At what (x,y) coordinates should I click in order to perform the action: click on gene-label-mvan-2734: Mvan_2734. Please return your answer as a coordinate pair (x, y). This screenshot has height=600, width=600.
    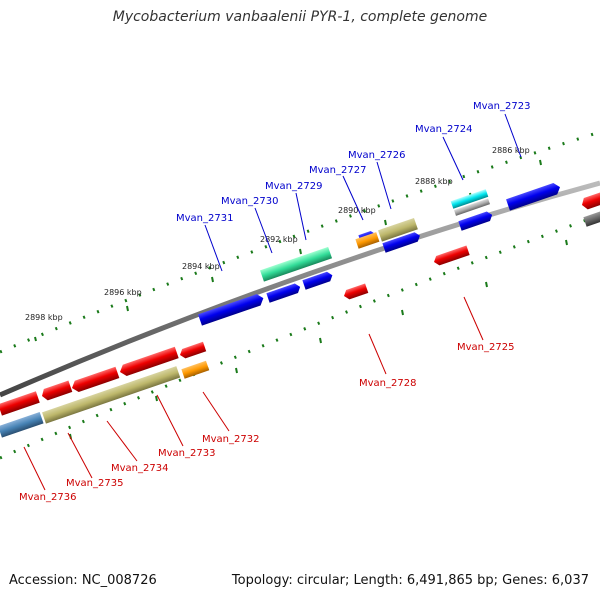
    Looking at the image, I should click on (139, 468).